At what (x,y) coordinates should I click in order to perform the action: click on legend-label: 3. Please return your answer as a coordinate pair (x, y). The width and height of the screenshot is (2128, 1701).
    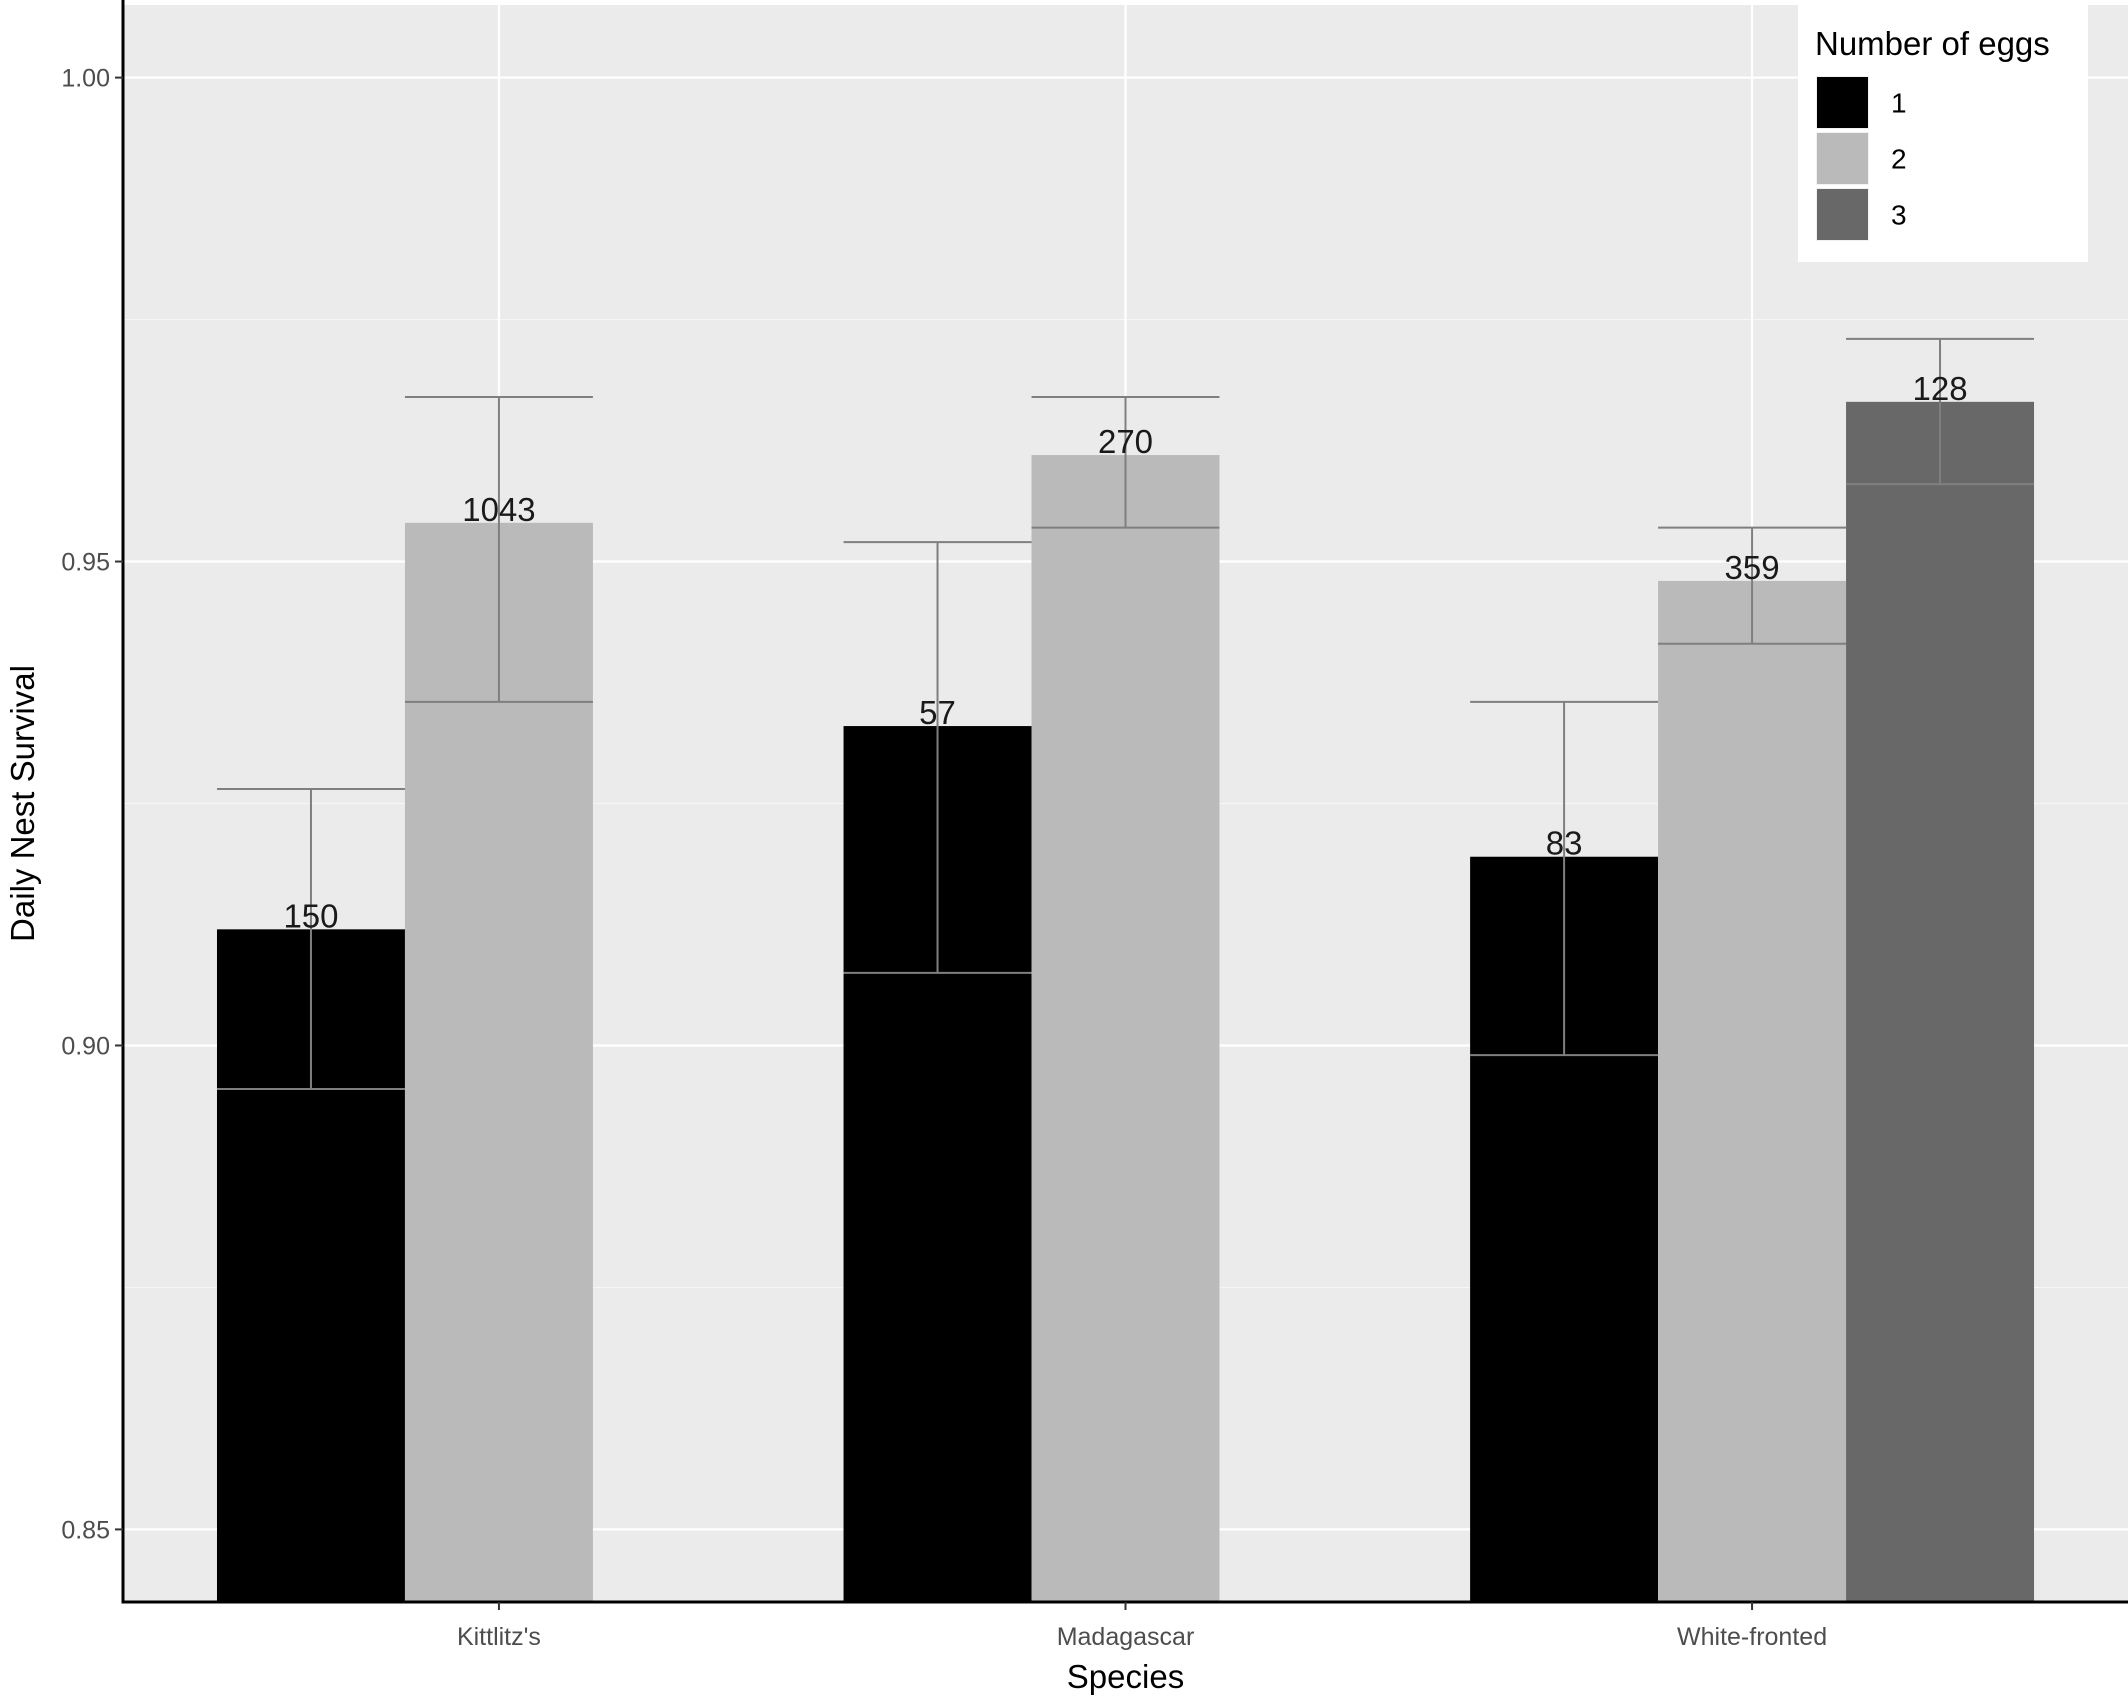
    Looking at the image, I should click on (1899, 215).